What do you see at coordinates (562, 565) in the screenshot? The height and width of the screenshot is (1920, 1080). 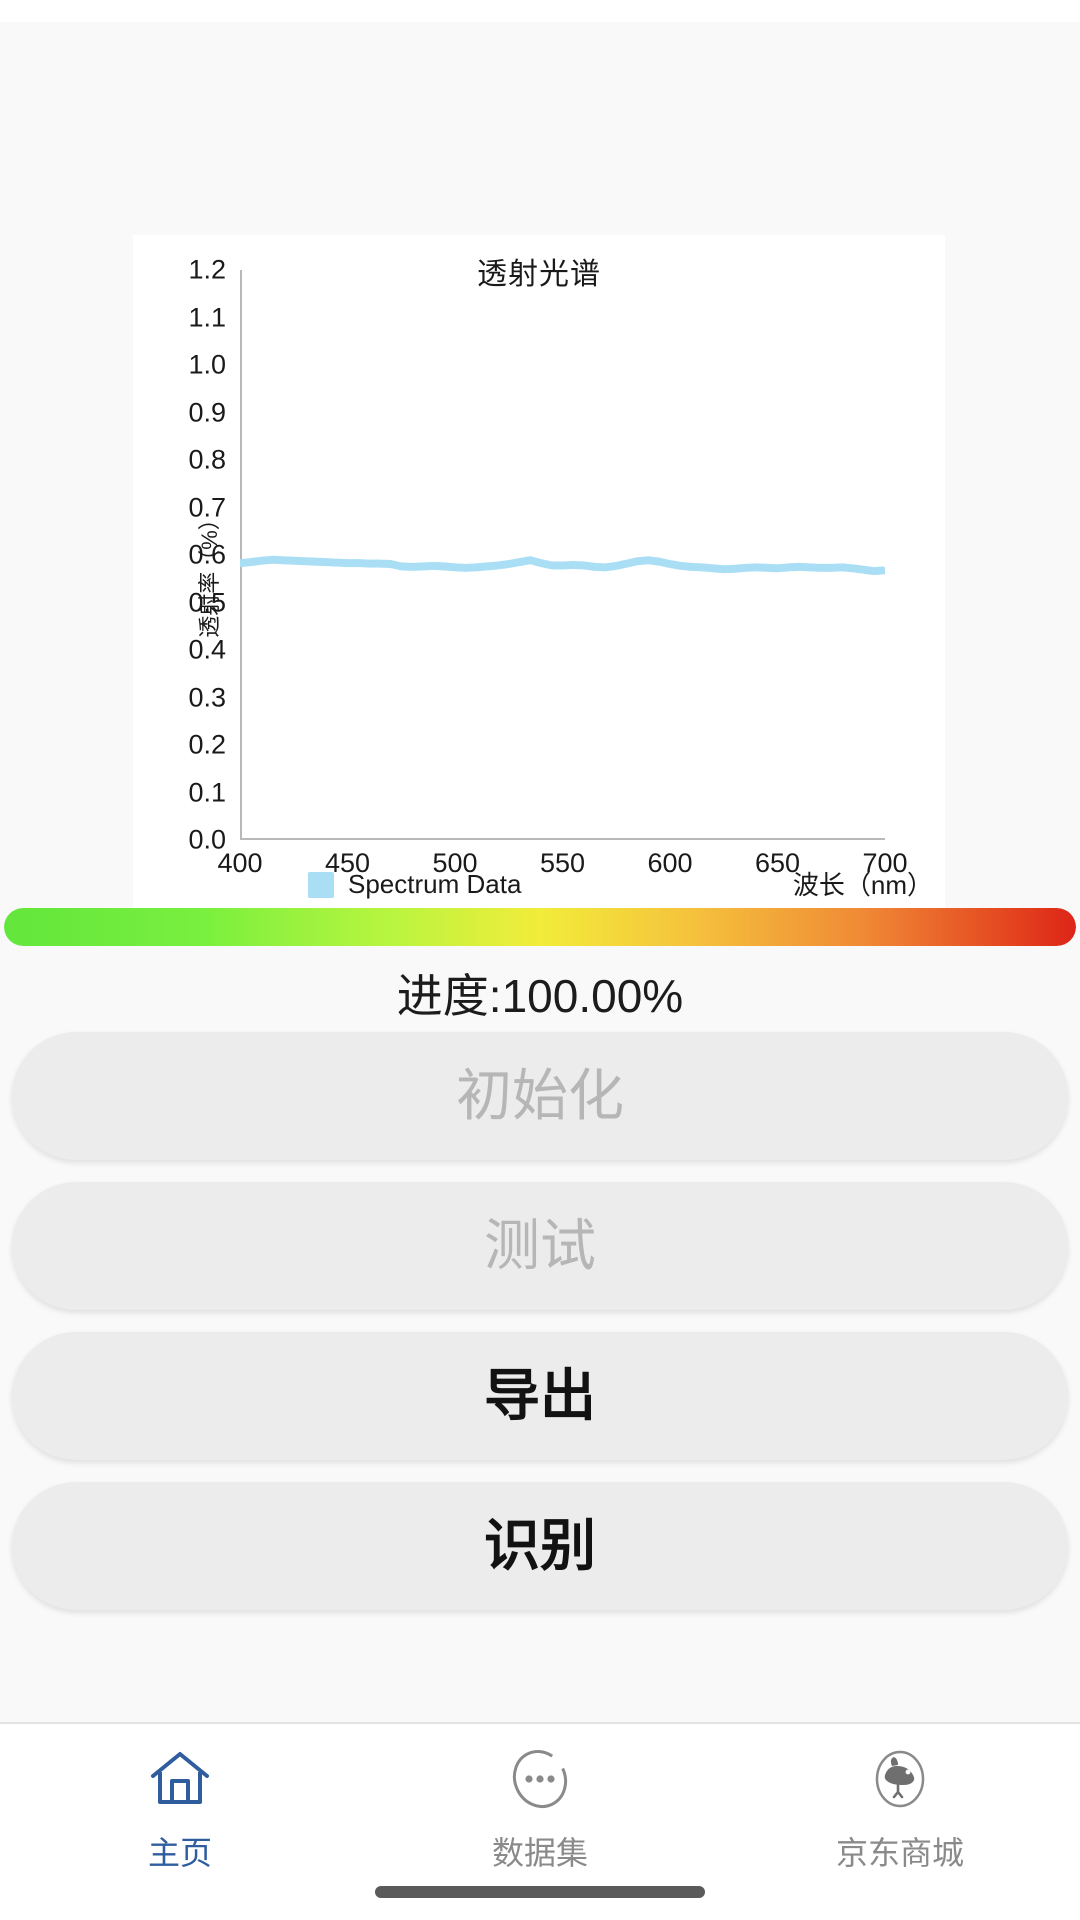 I see `spectrum-line-series` at bounding box center [562, 565].